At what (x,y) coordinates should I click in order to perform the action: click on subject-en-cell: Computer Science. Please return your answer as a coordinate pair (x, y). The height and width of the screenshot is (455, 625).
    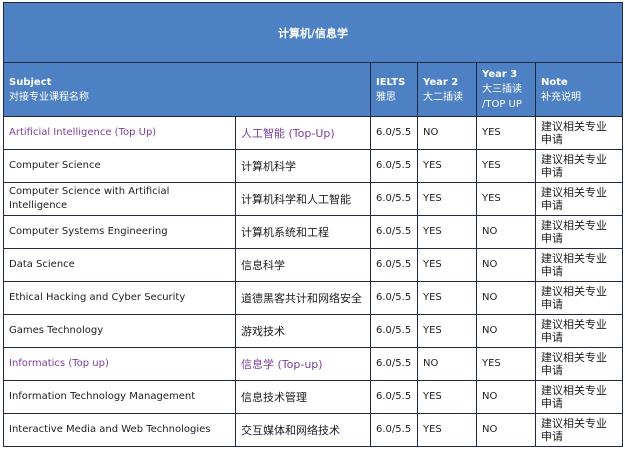
    Looking at the image, I should click on (119, 166).